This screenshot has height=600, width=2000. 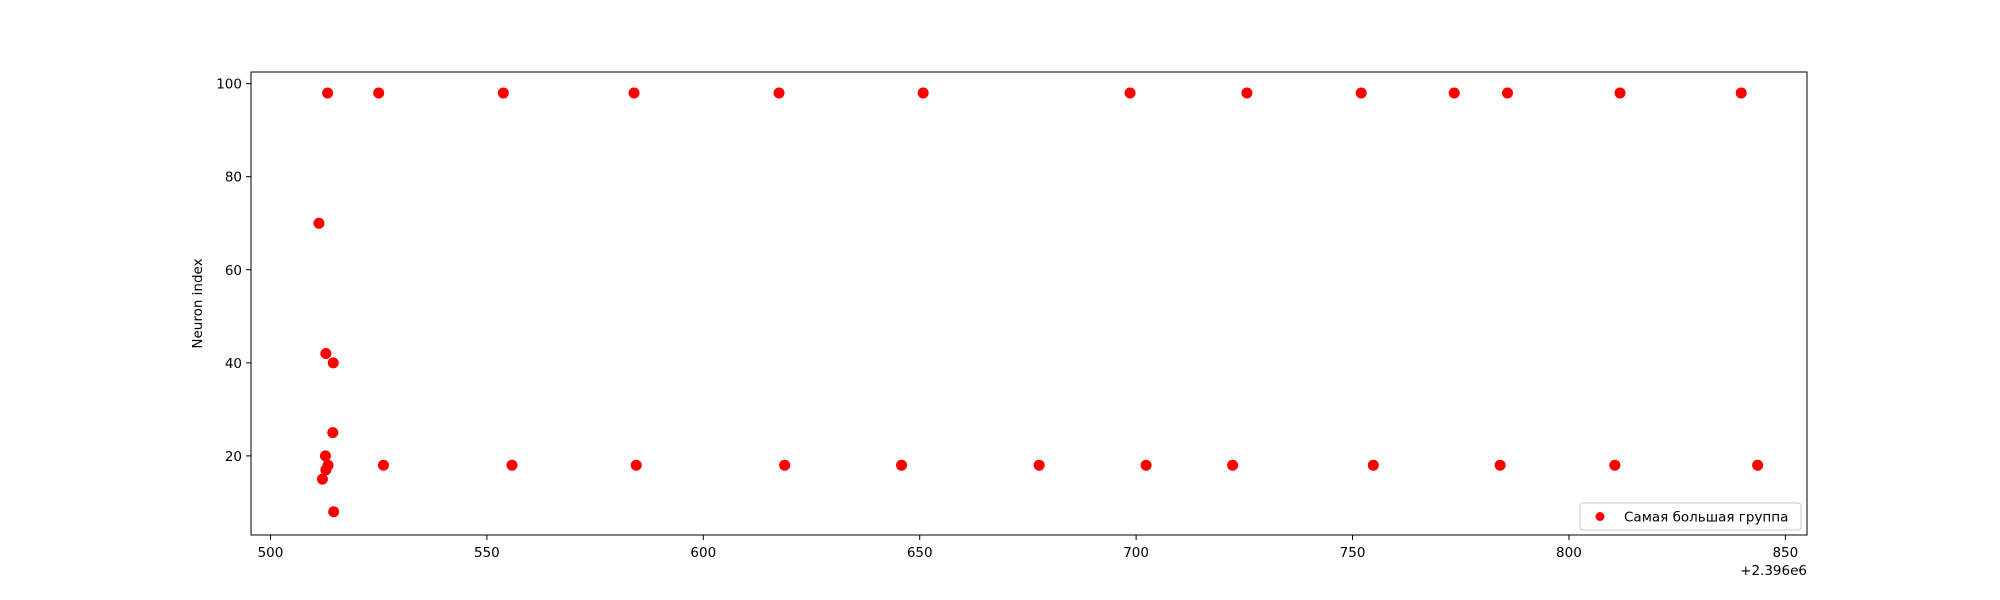 I want to click on y-tick-label: 80, so click(x=233, y=178).